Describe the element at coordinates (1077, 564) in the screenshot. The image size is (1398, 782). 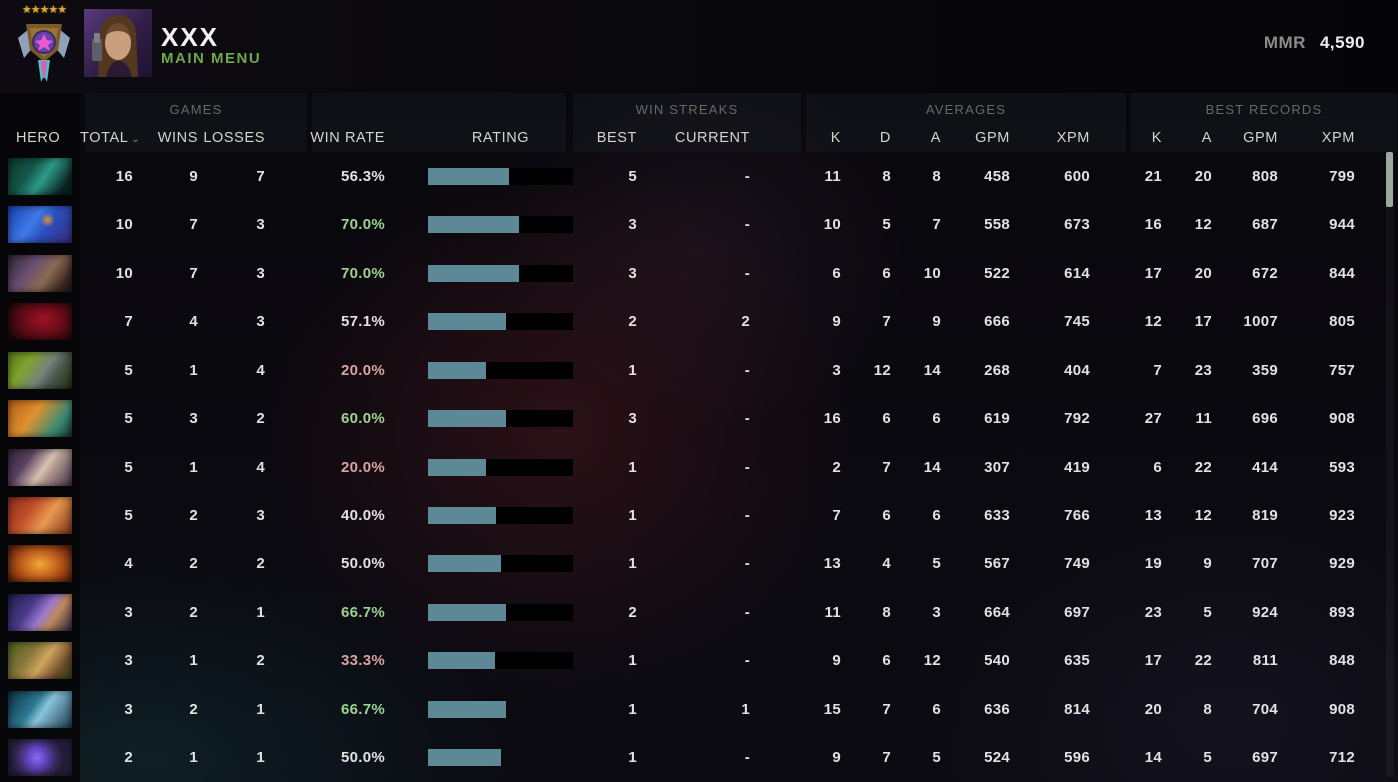
I see `cell-avg-xpm: 749` at that location.